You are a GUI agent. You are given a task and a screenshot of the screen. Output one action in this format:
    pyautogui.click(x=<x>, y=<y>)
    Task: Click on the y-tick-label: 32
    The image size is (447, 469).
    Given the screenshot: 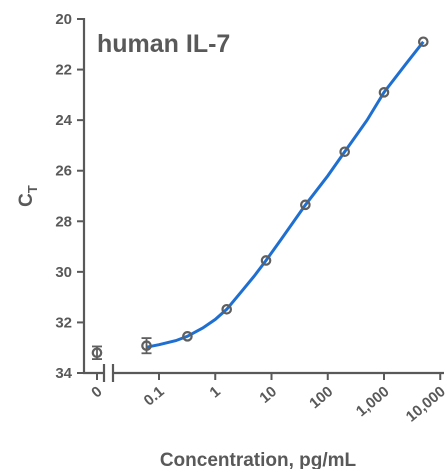 What is the action you would take?
    pyautogui.click(x=63, y=322)
    